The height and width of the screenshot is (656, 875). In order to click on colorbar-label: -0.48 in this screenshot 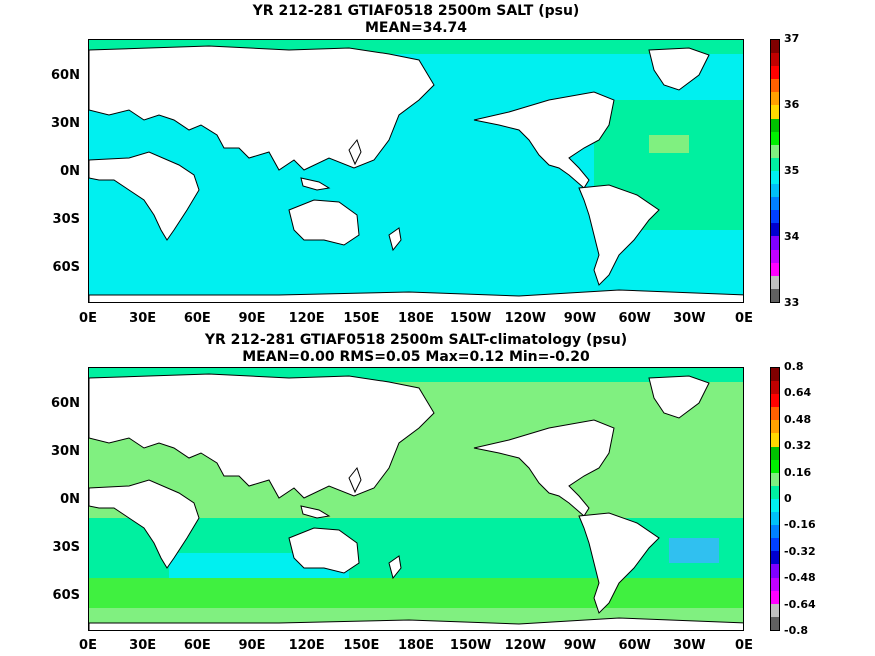, I will do `click(800, 578)`.